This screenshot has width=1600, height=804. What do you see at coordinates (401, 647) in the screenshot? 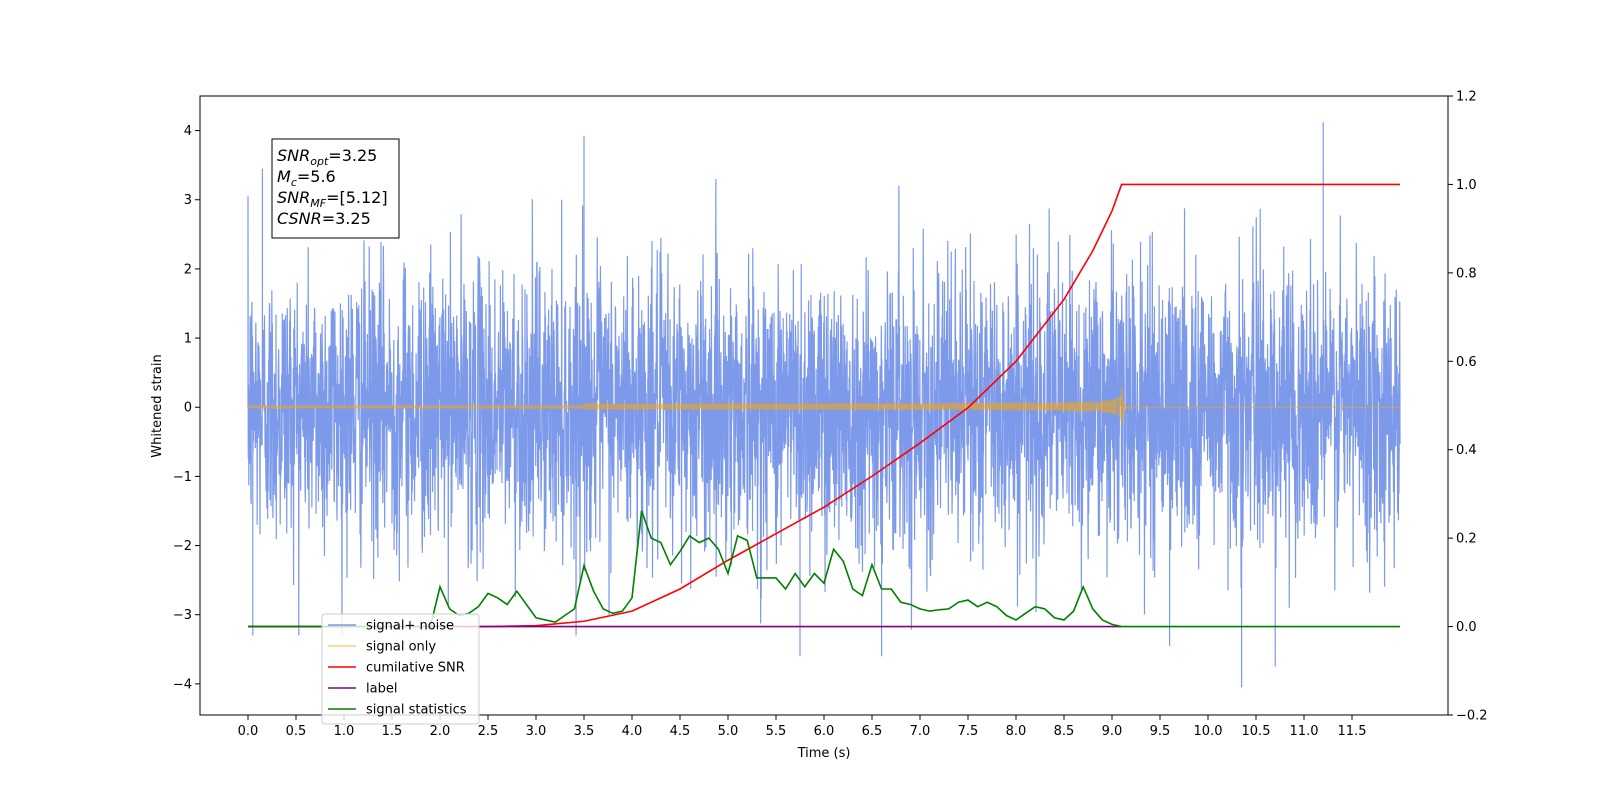
I see `legend-entry: signal only` at bounding box center [401, 647].